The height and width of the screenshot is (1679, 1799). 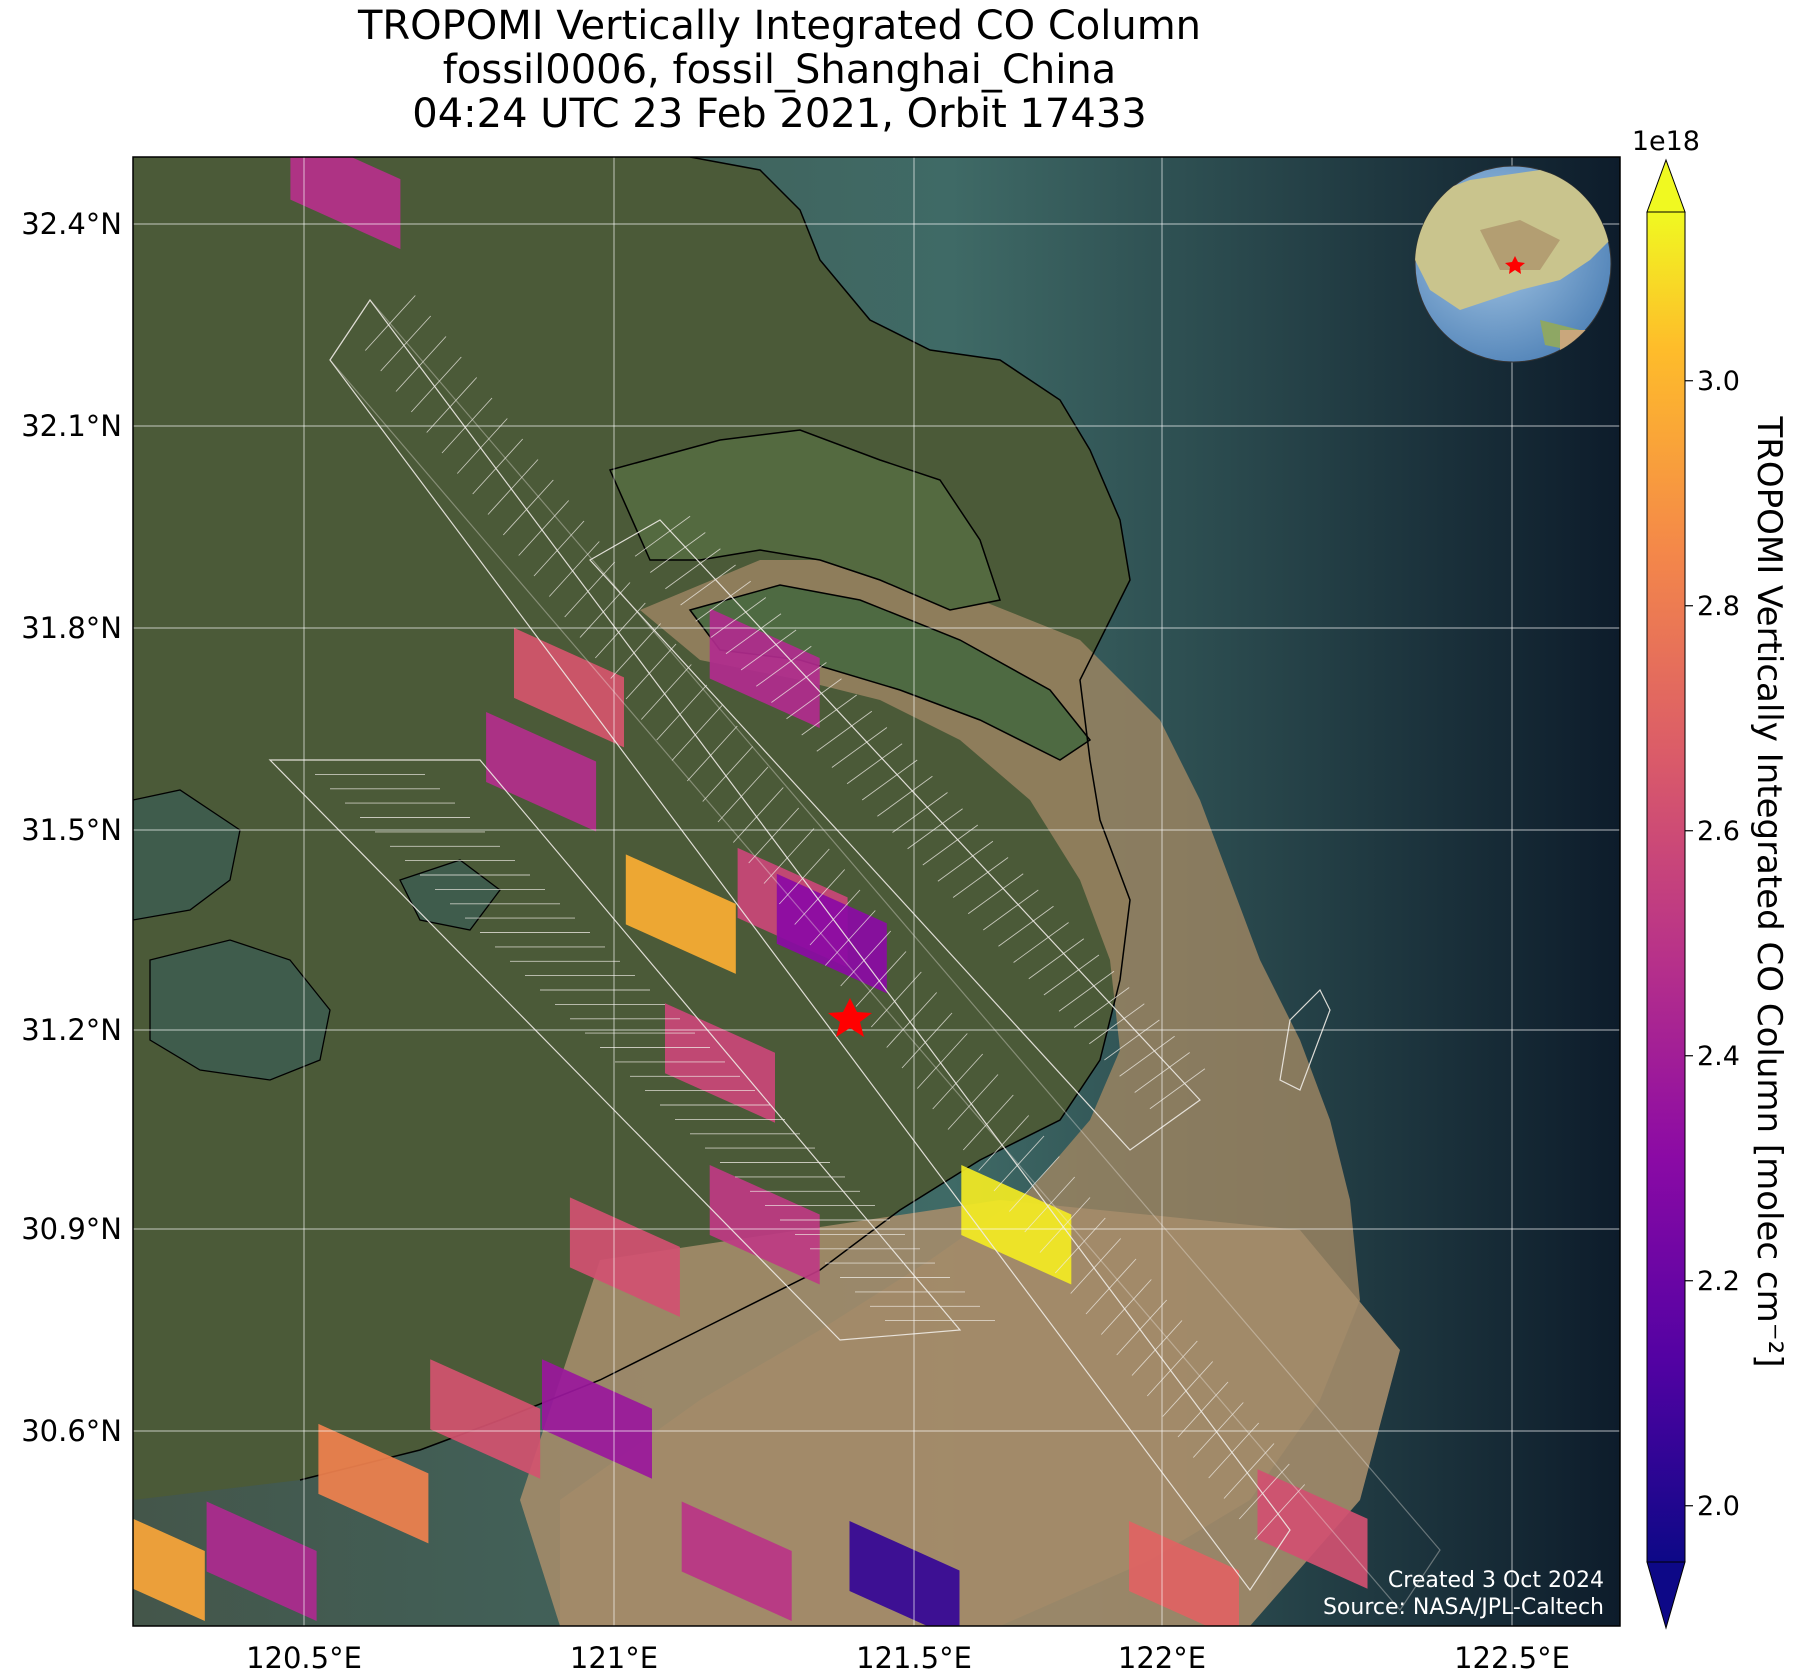 What do you see at coordinates (71, 224) in the screenshot?
I see `lat-tick-32.4: 32.4°N` at bounding box center [71, 224].